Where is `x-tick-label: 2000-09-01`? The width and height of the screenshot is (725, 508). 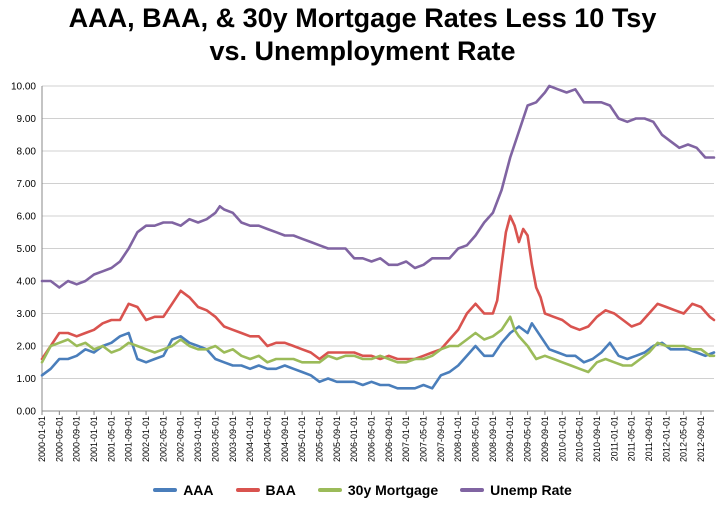 x-tick-label: 2000-09-01 is located at coordinates (77, 439).